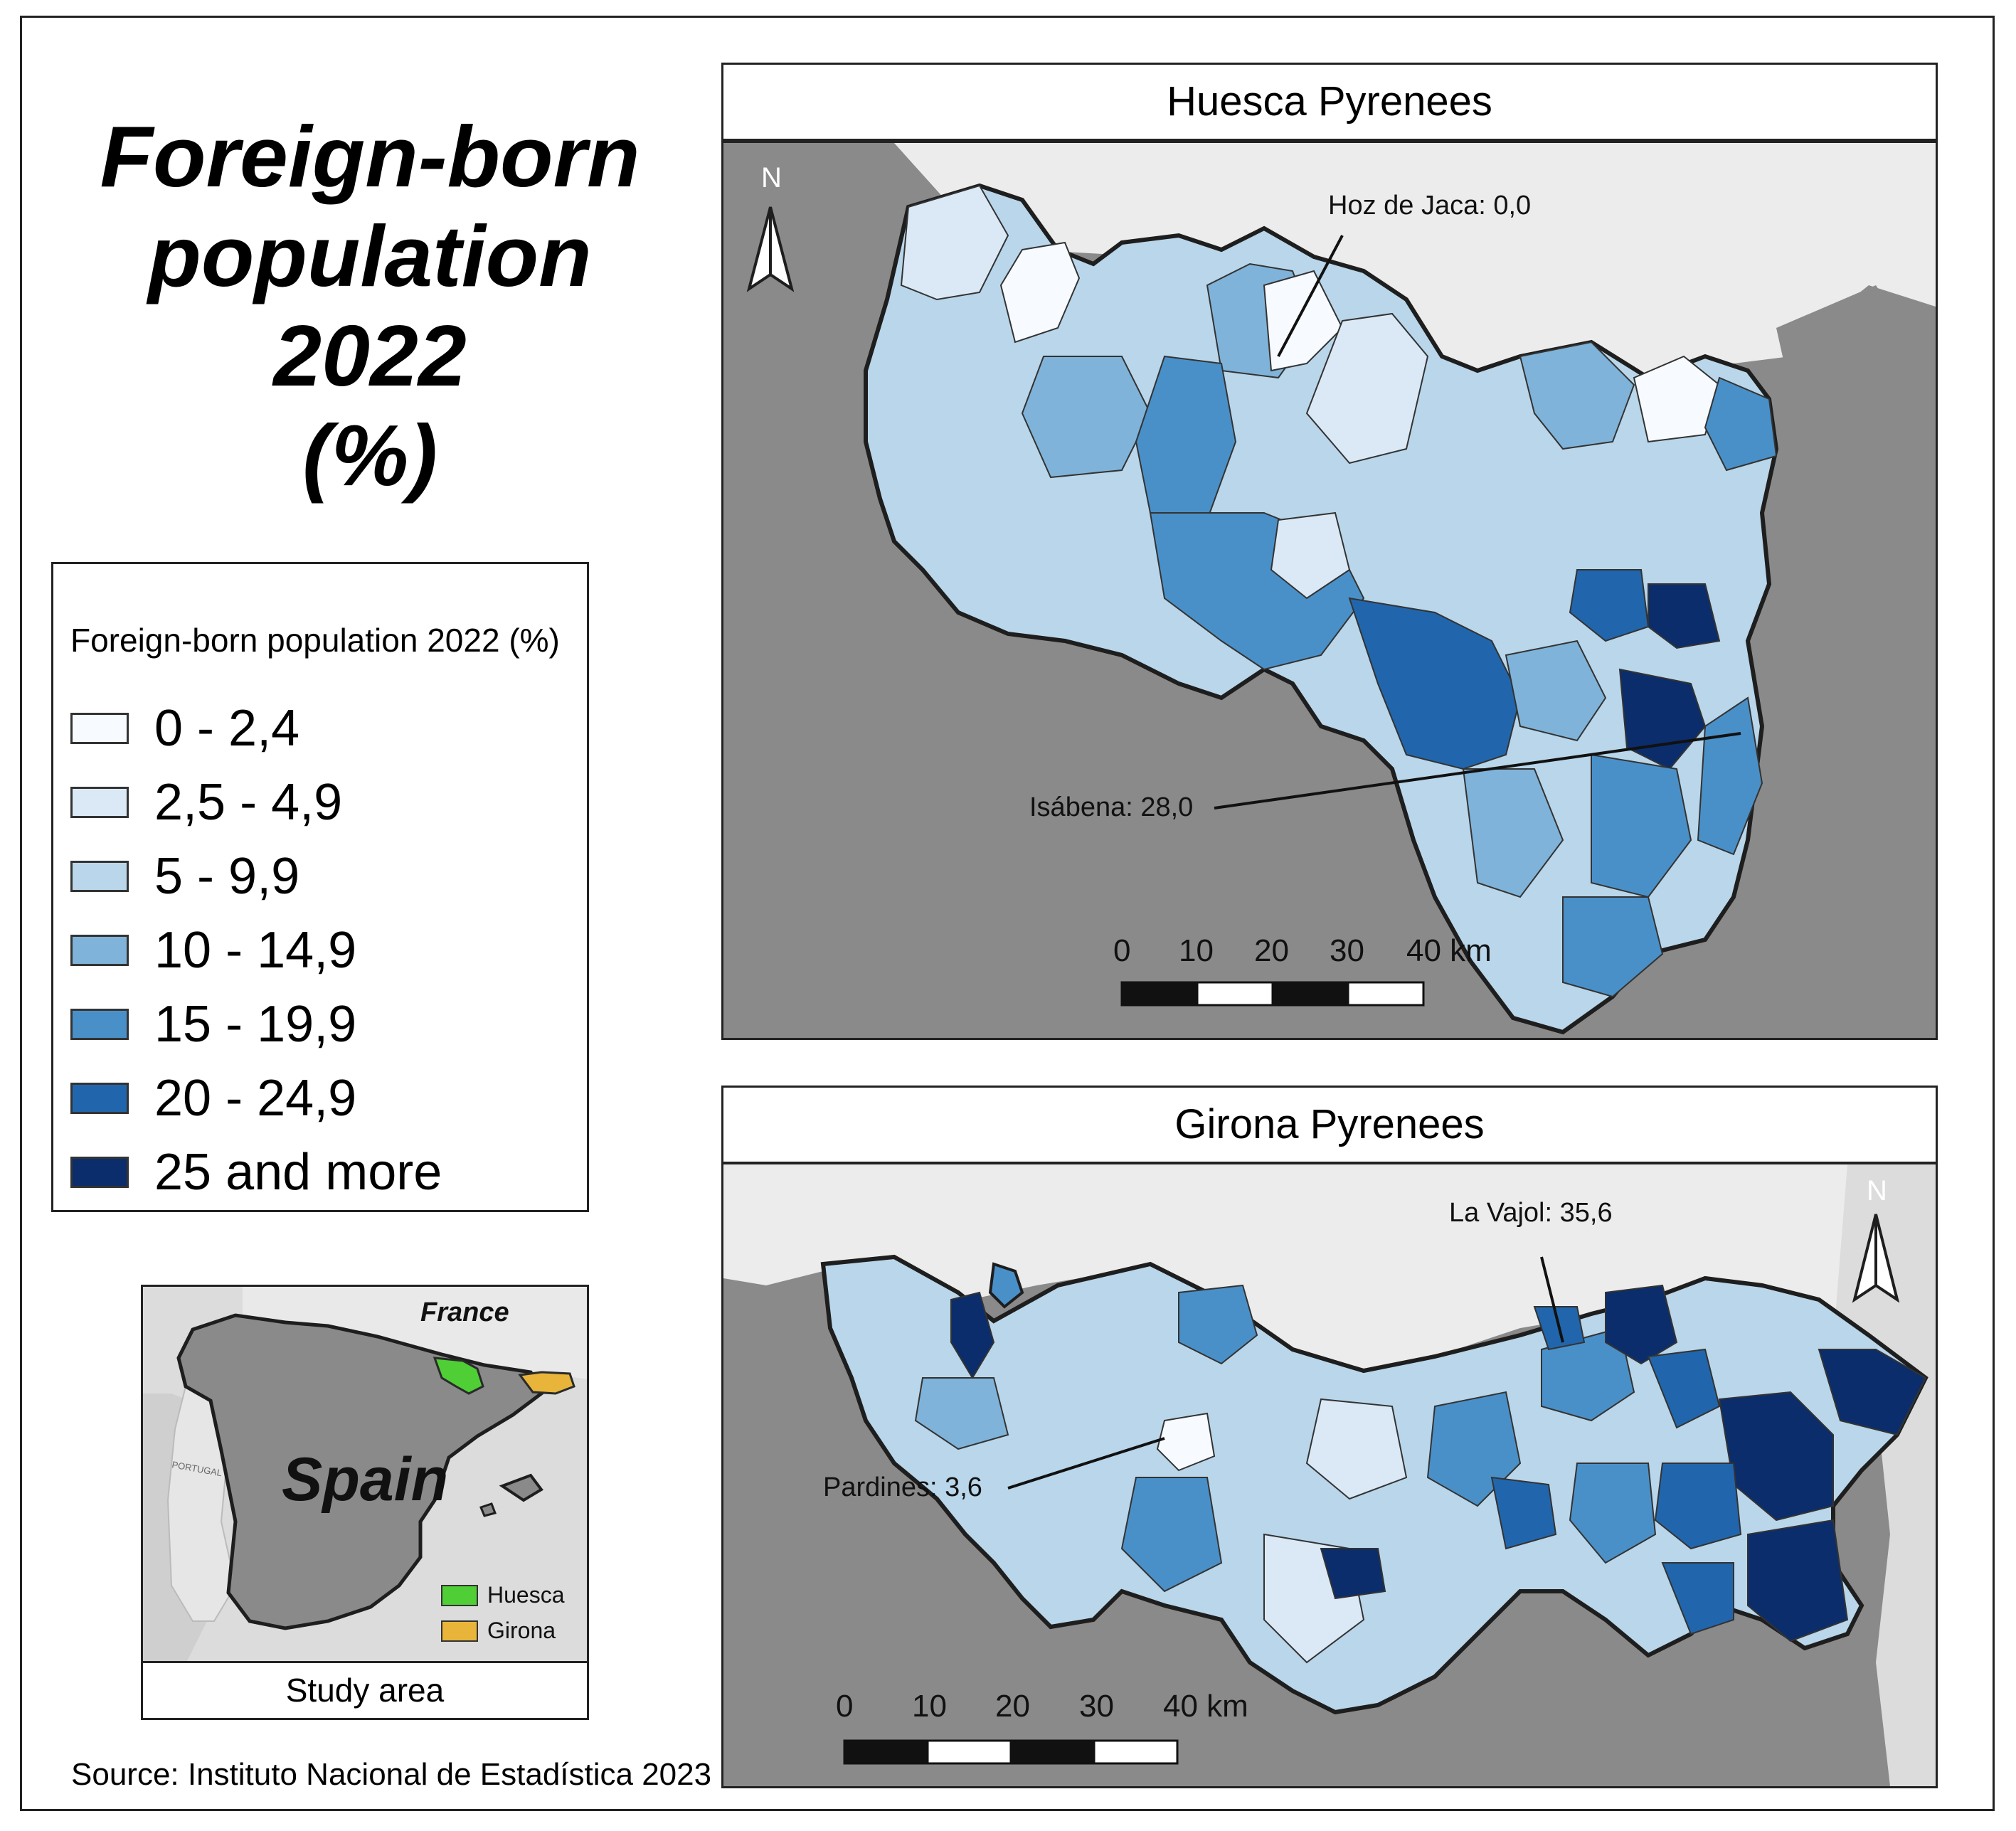 The height and width of the screenshot is (1831, 2016). Describe the element at coordinates (546, 1383) in the screenshot. I see `girona-region` at that location.